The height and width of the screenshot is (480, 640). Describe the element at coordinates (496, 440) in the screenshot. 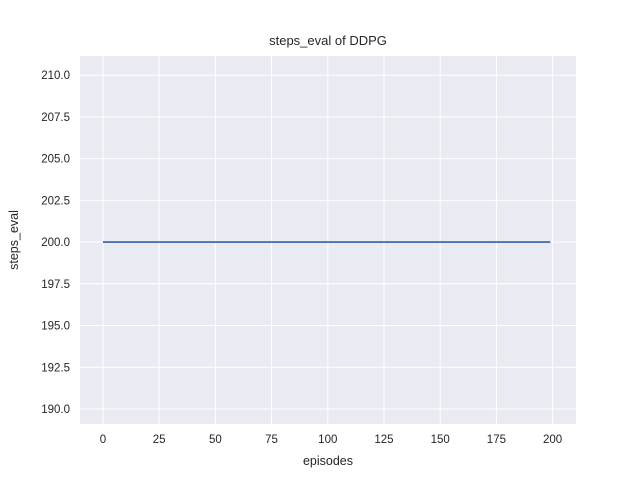

I see `x-tick-label: 175` at that location.